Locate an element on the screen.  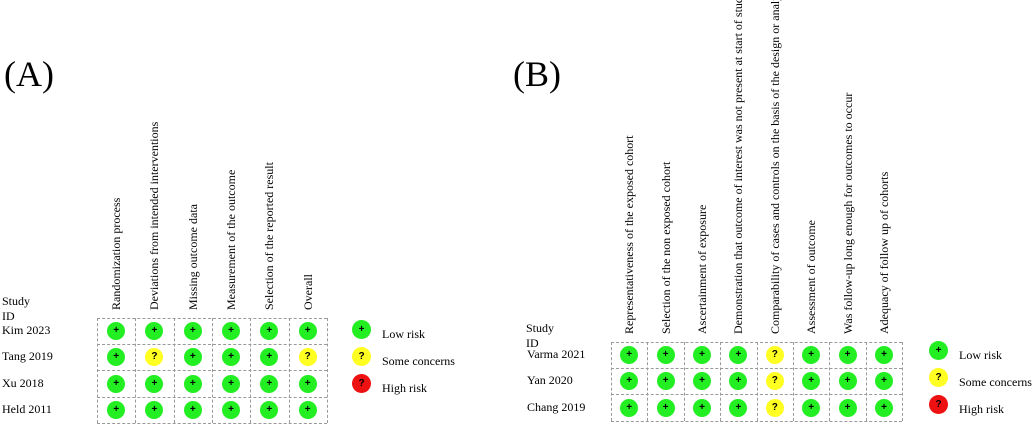
column-header: Representativeness of the exposed cohort is located at coordinates (629, 234).